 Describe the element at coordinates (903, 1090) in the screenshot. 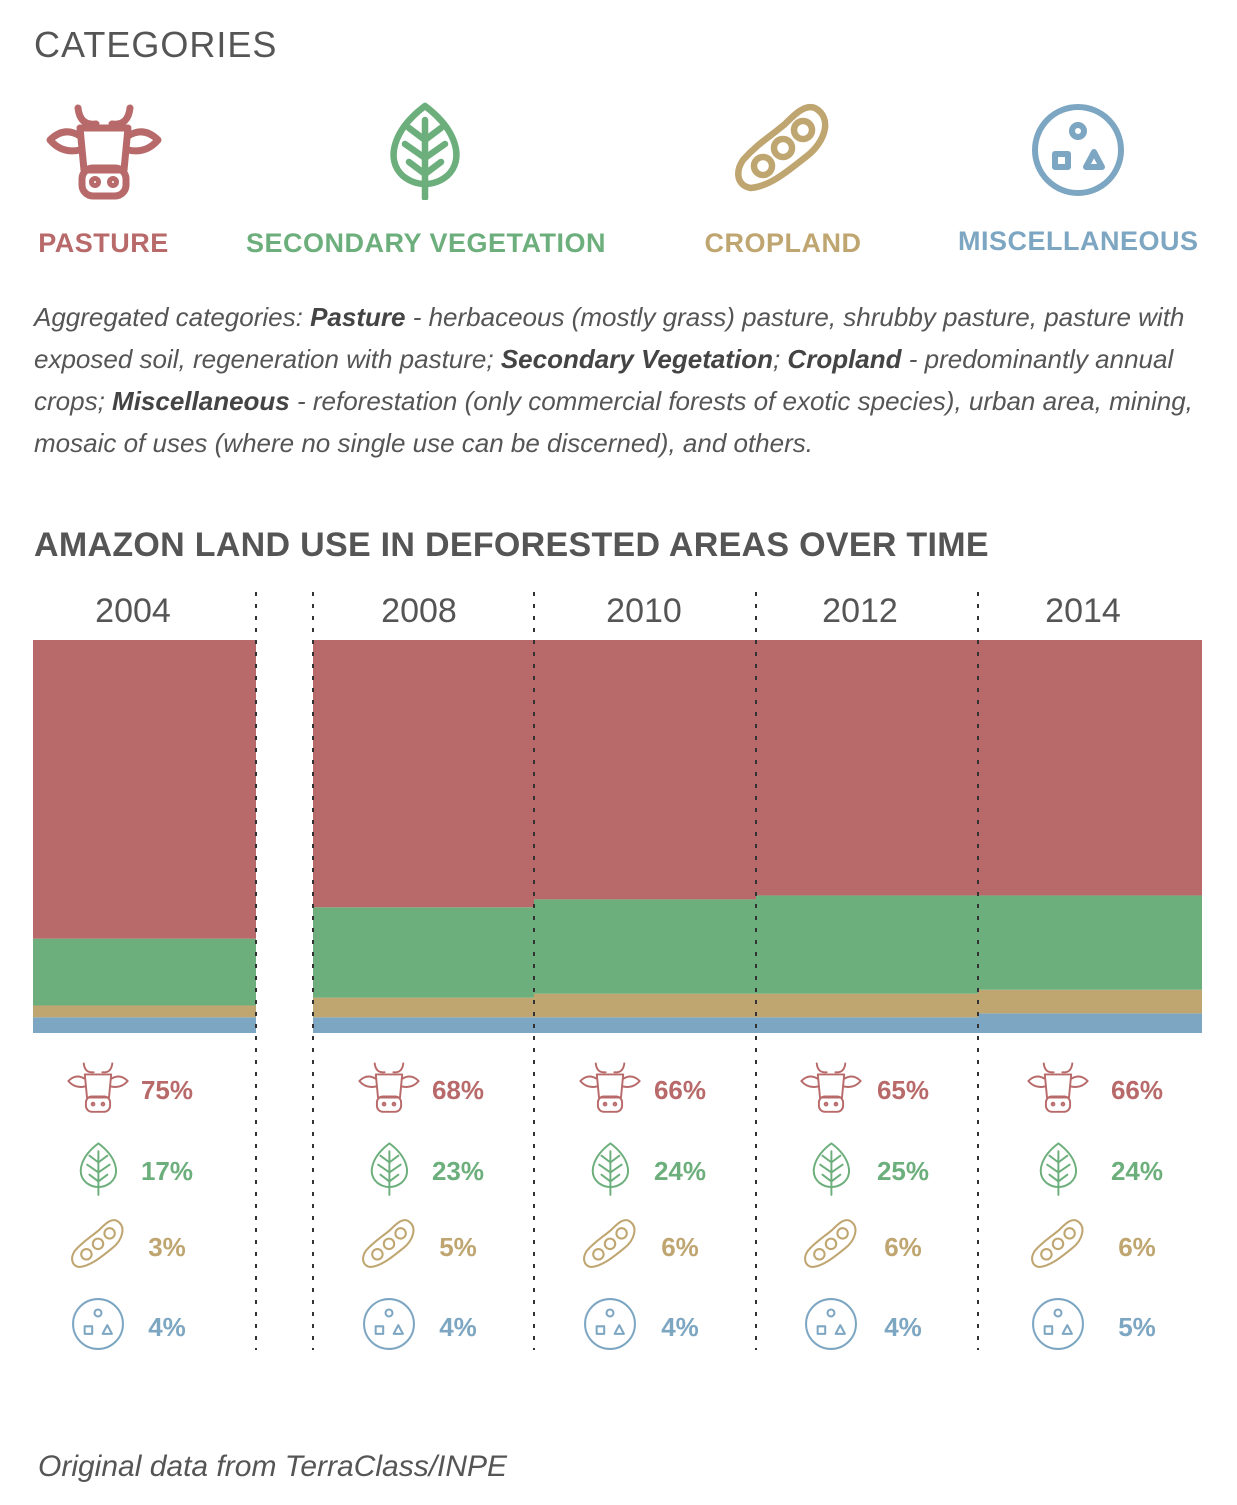

I see `value-label-pasture-2012: 65%` at that location.